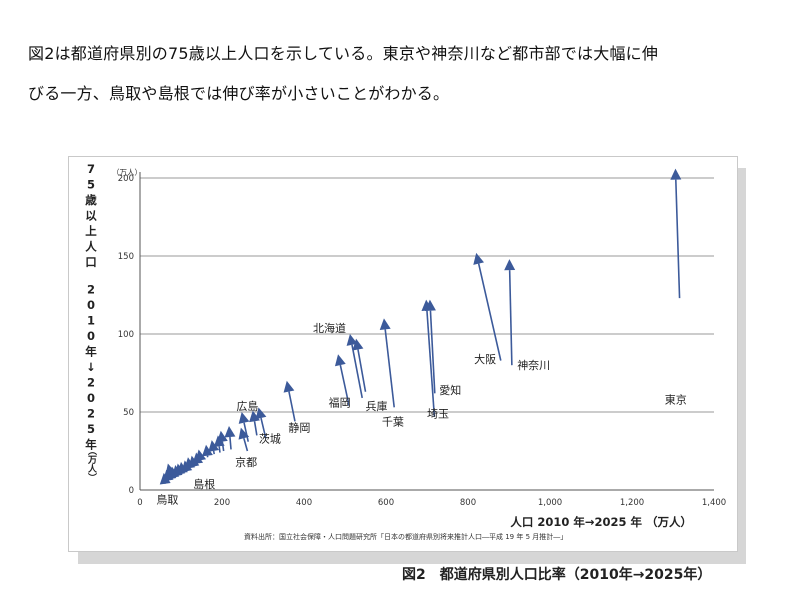 The width and height of the screenshot is (800, 611). Describe the element at coordinates (167, 499) in the screenshot. I see `prefecture-label: 鳥取` at that location.